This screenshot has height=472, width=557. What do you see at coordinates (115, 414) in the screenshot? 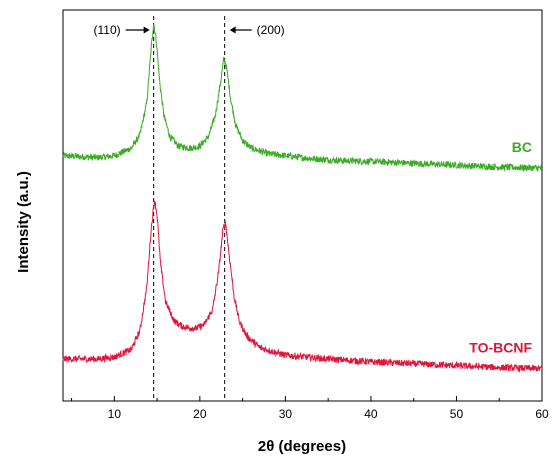
I see `x-tick-label-10: 10` at bounding box center [115, 414].